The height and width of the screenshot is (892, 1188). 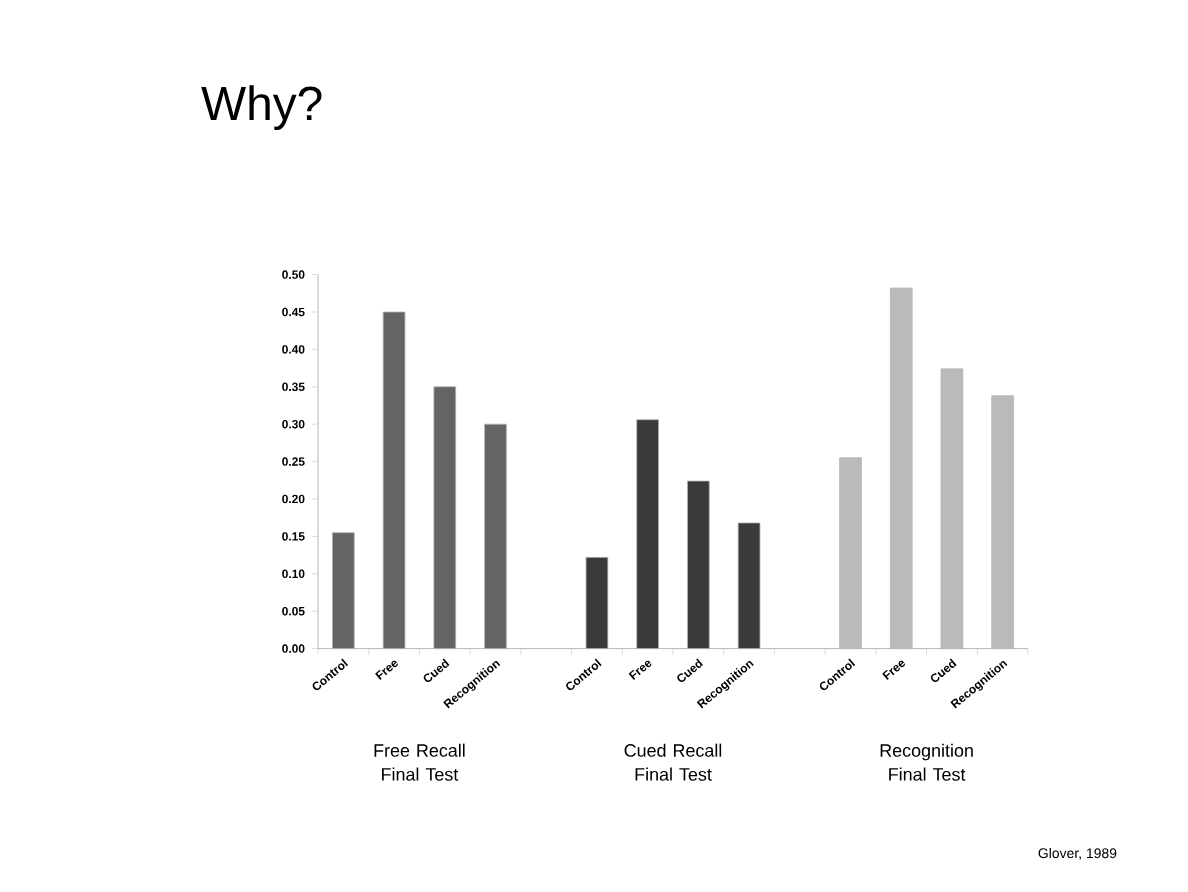 I want to click on chart-title: Why?, so click(x=261, y=107).